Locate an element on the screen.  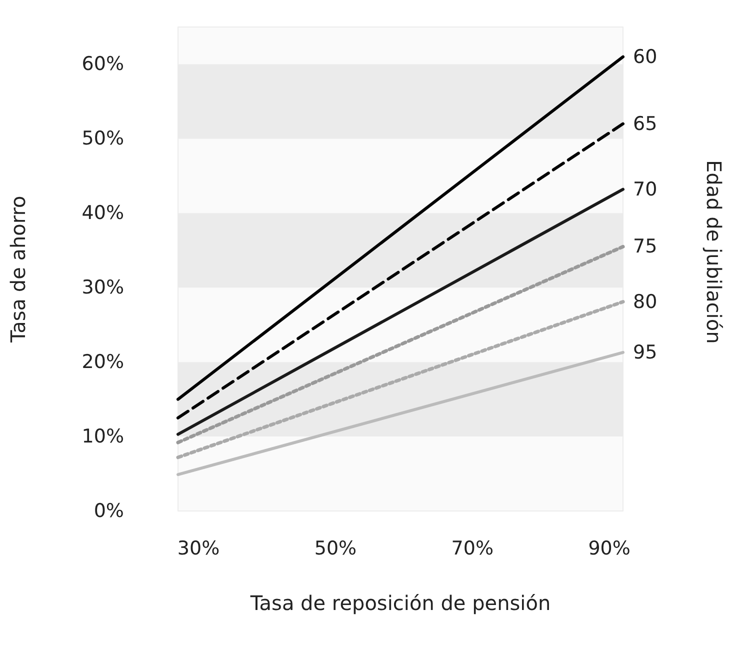
x-tick-label: 50% is located at coordinates (335, 549).